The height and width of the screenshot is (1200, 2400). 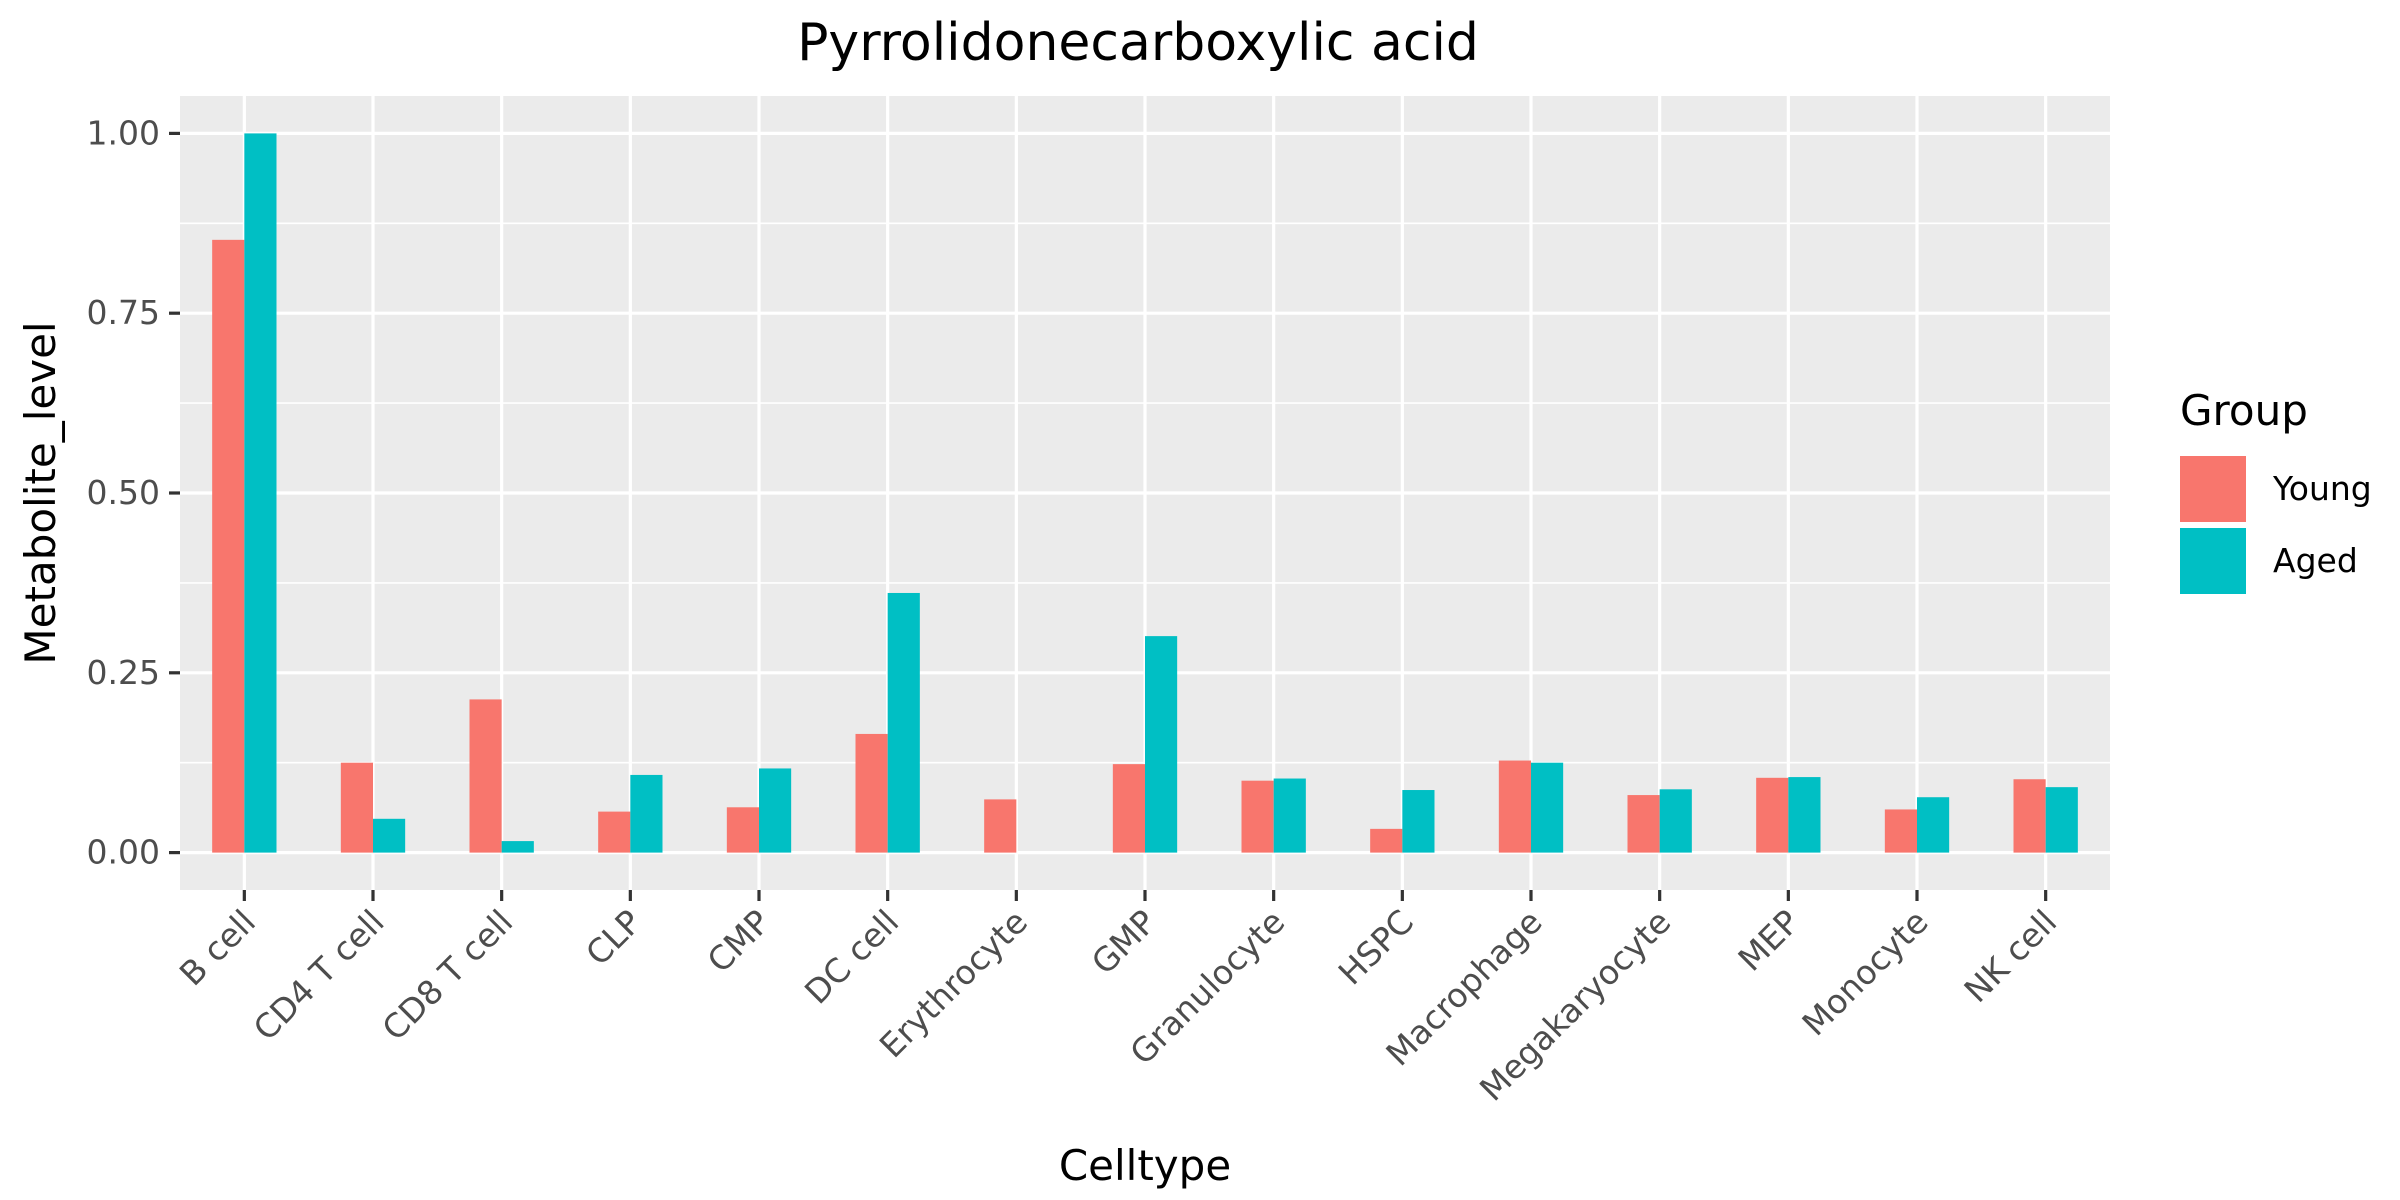 I want to click on y-axis: 0.00 0.25 0.50 0.75 1.00, so click(x=133, y=492).